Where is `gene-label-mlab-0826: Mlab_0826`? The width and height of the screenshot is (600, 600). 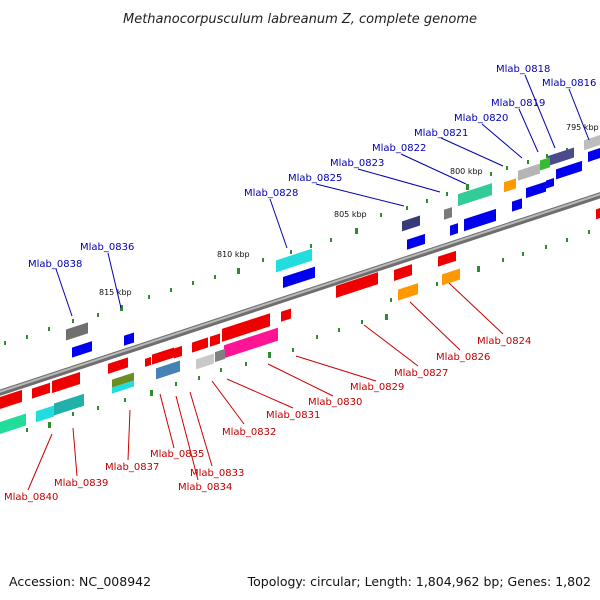 gene-label-mlab-0826: Mlab_0826 is located at coordinates (463, 357).